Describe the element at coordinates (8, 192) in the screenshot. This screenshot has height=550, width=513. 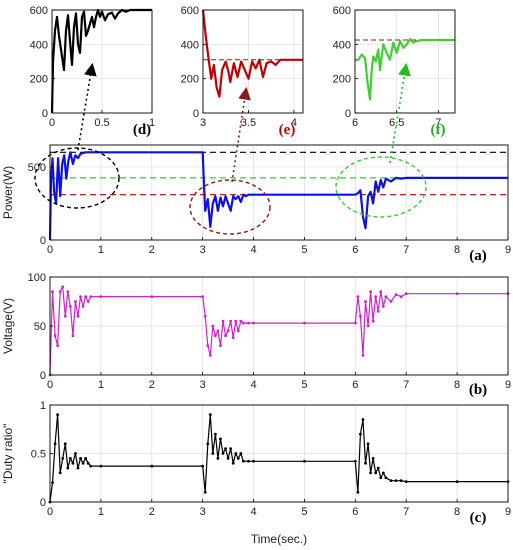
I see `y-axis-label: Power(W)` at that location.